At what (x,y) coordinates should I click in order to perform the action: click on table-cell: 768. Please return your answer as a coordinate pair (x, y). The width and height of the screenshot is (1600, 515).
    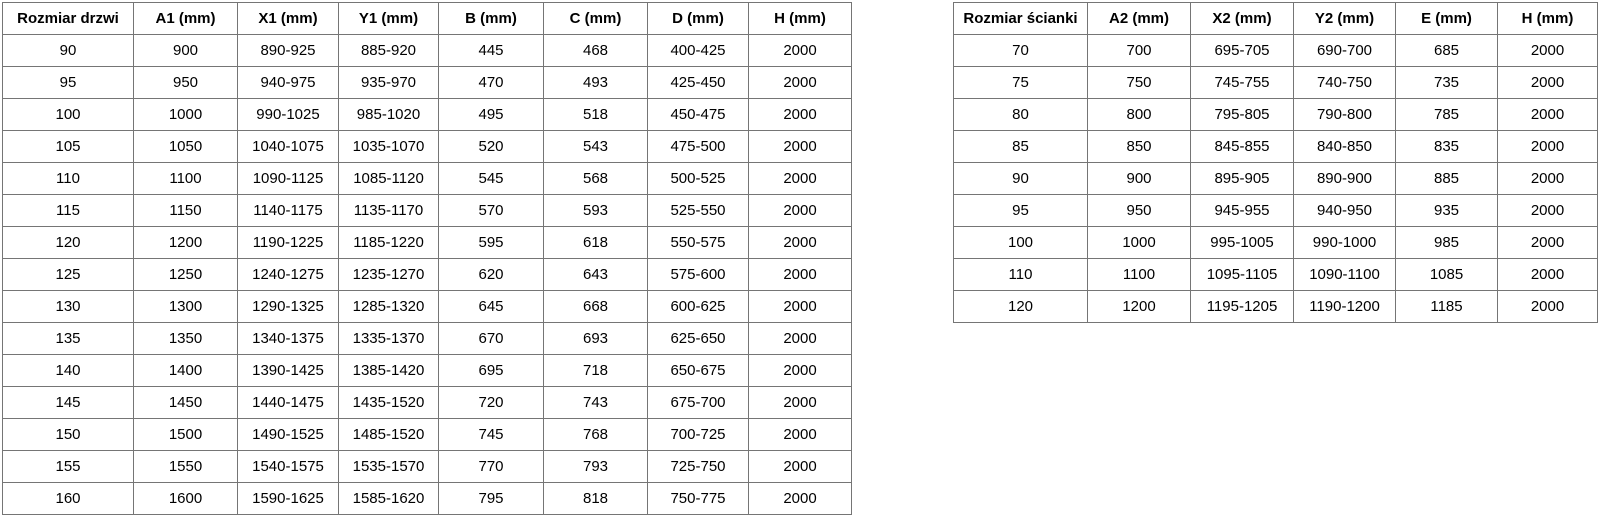
    Looking at the image, I should click on (595, 434).